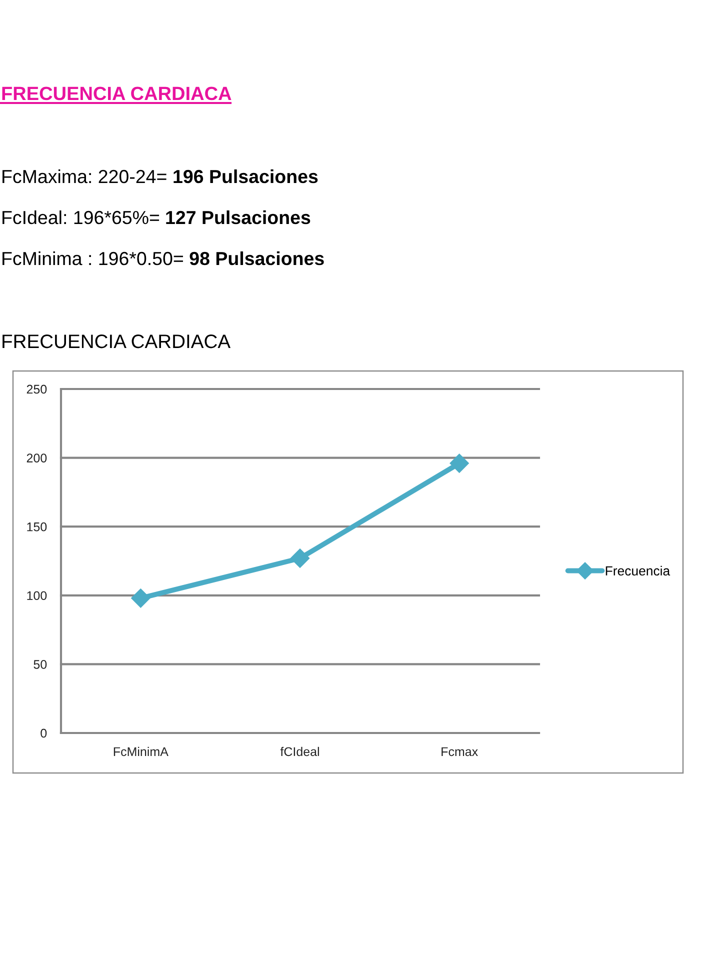 The height and width of the screenshot is (956, 705). Describe the element at coordinates (81, 217) in the screenshot. I see `text: FcIdeal: 196*65%=` at that location.